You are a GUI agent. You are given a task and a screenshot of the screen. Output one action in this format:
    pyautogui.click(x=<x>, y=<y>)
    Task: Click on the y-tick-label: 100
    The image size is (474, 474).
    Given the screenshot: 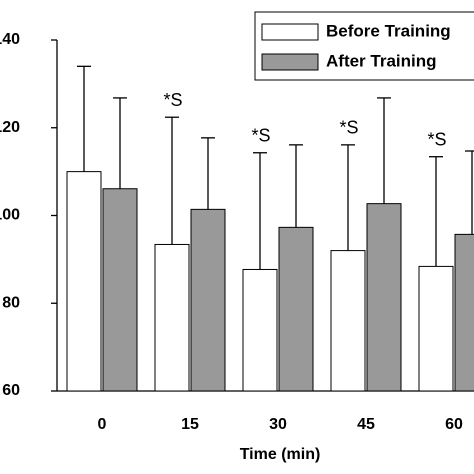 What is the action you would take?
    pyautogui.click(x=10, y=215)
    